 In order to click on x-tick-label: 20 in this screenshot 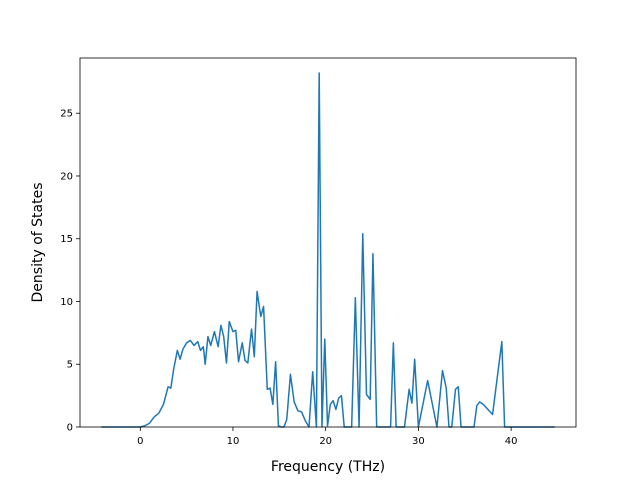, I will do `click(325, 441)`.